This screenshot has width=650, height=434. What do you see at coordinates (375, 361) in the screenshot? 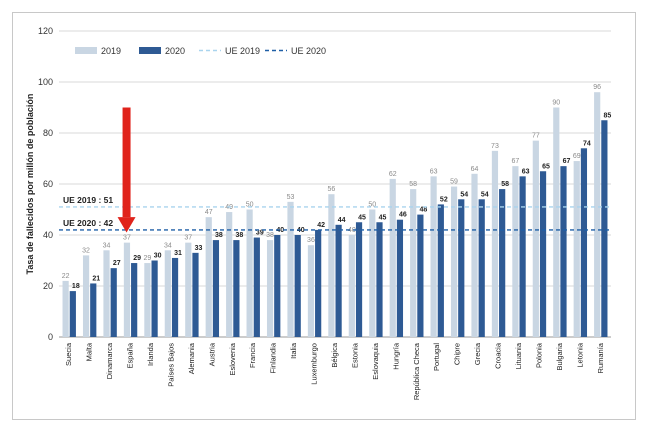
I see `x-tick-label: Eslovaquia` at bounding box center [375, 361].